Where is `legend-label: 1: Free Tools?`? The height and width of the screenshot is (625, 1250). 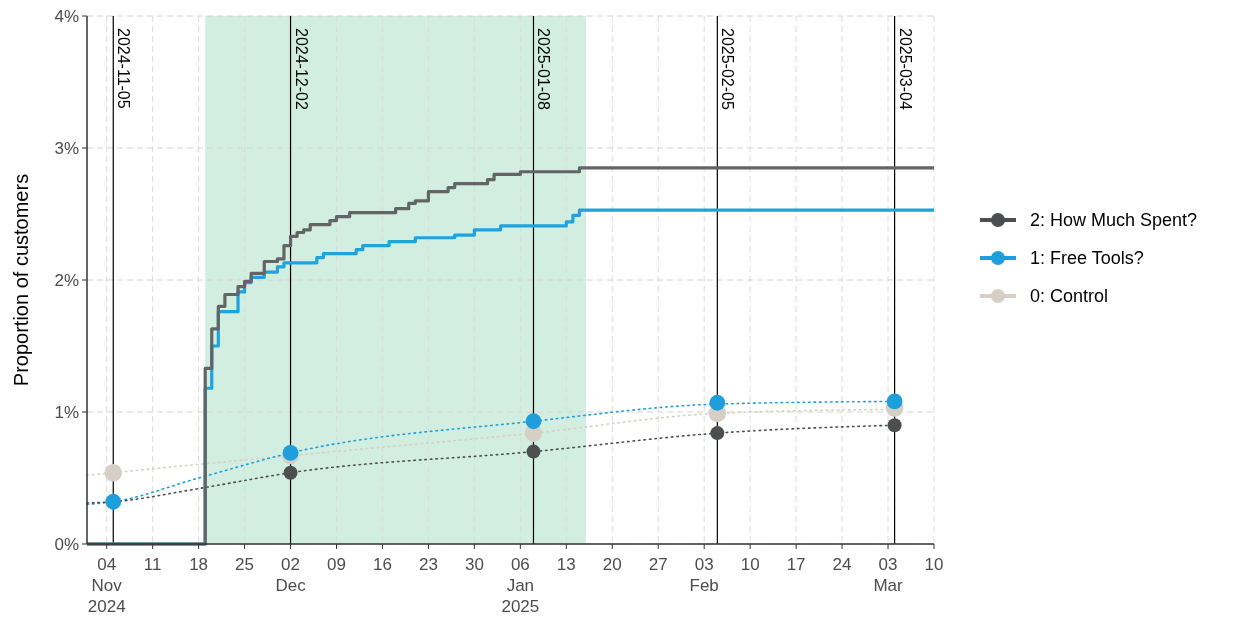
legend-label: 1: Free Tools? is located at coordinates (1087, 258).